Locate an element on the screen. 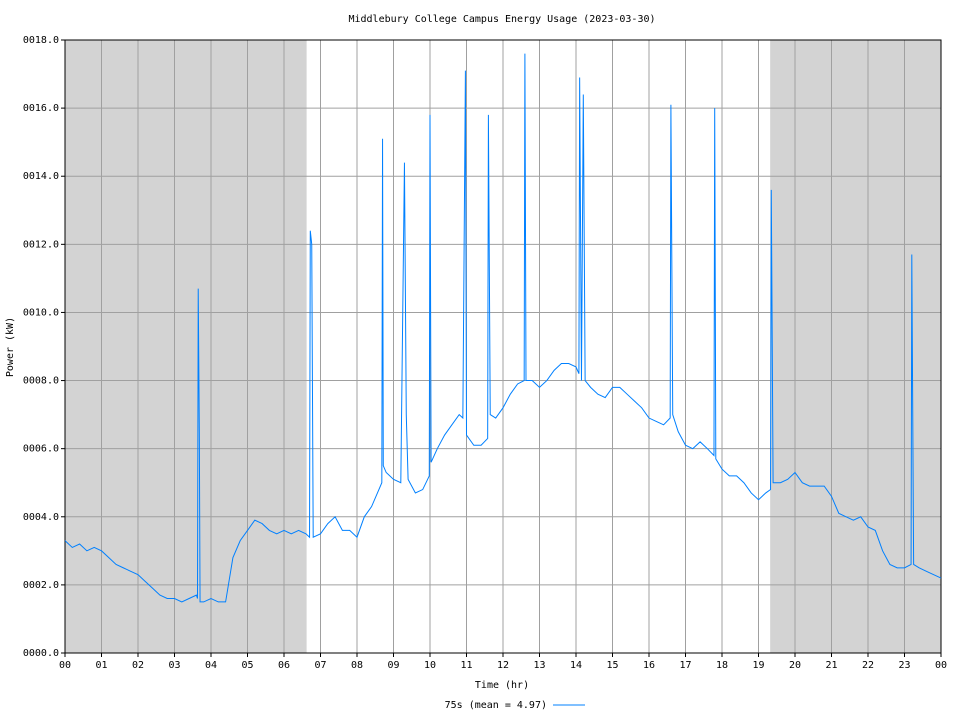 The image size is (960, 720). y-tick-label: 0004.0 is located at coordinates (41, 517).